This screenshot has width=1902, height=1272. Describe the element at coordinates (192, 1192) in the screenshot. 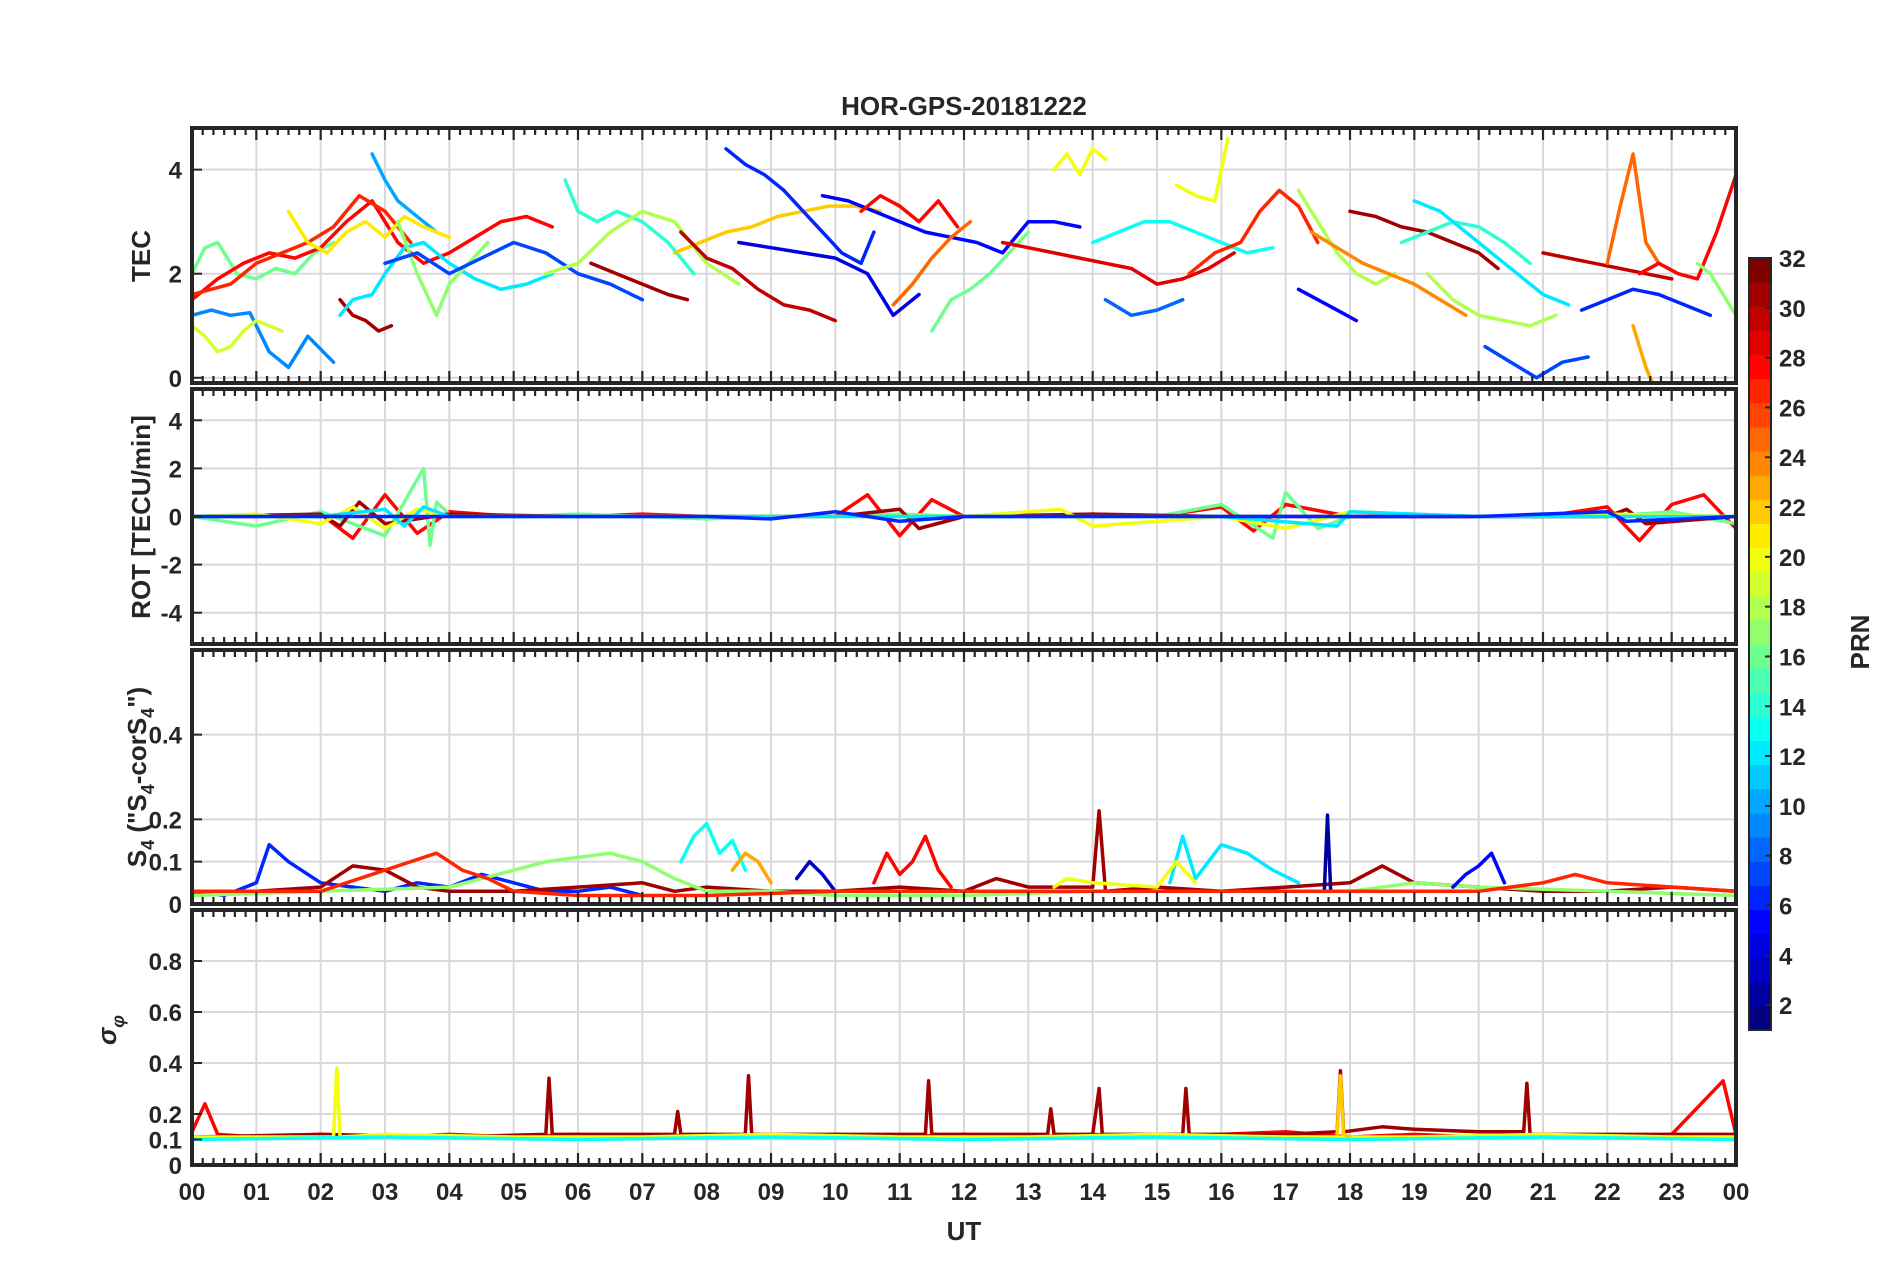

I see `x-tick-label: 00` at that location.